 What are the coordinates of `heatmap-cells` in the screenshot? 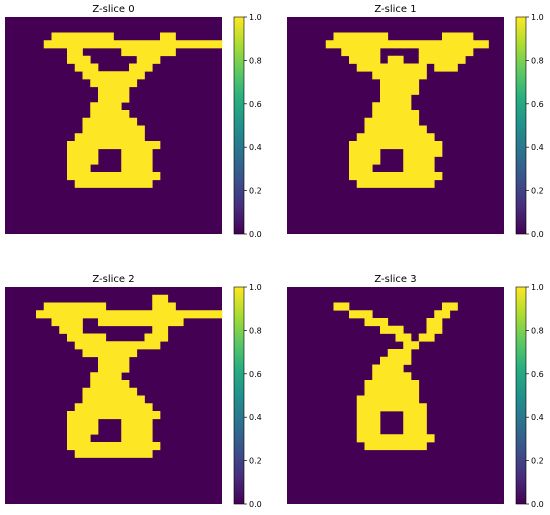 It's located at (129, 376).